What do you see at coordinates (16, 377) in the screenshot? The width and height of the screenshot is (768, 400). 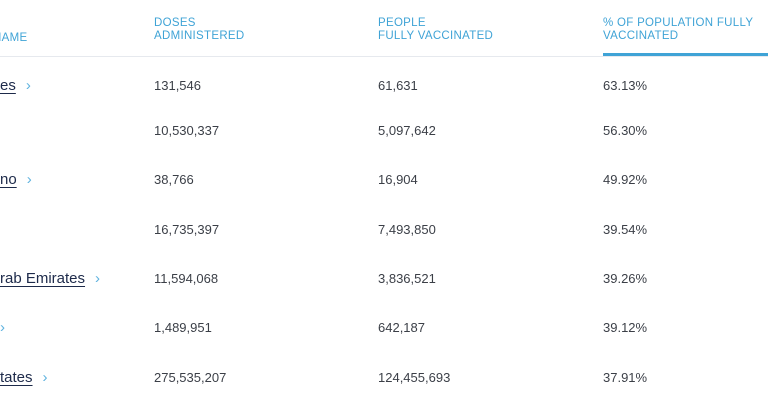 I see `country-name: tates` at bounding box center [16, 377].